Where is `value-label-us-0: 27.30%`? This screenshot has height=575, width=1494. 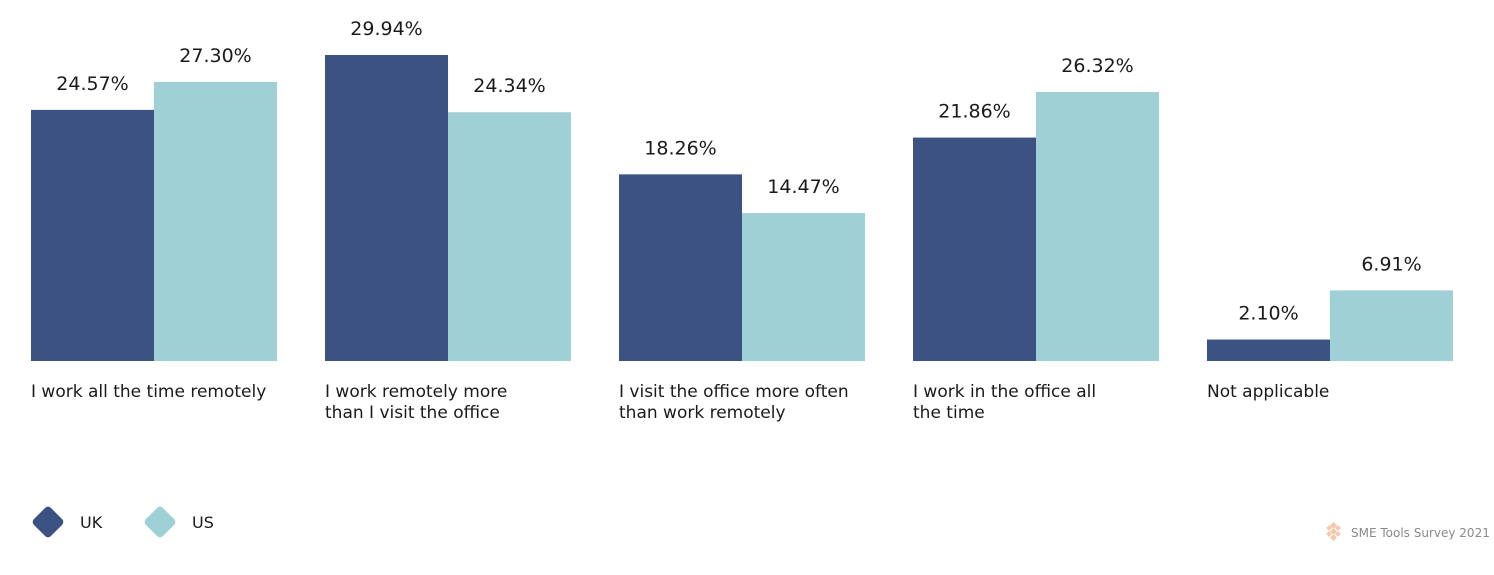 value-label-us-0: 27.30% is located at coordinates (215, 56).